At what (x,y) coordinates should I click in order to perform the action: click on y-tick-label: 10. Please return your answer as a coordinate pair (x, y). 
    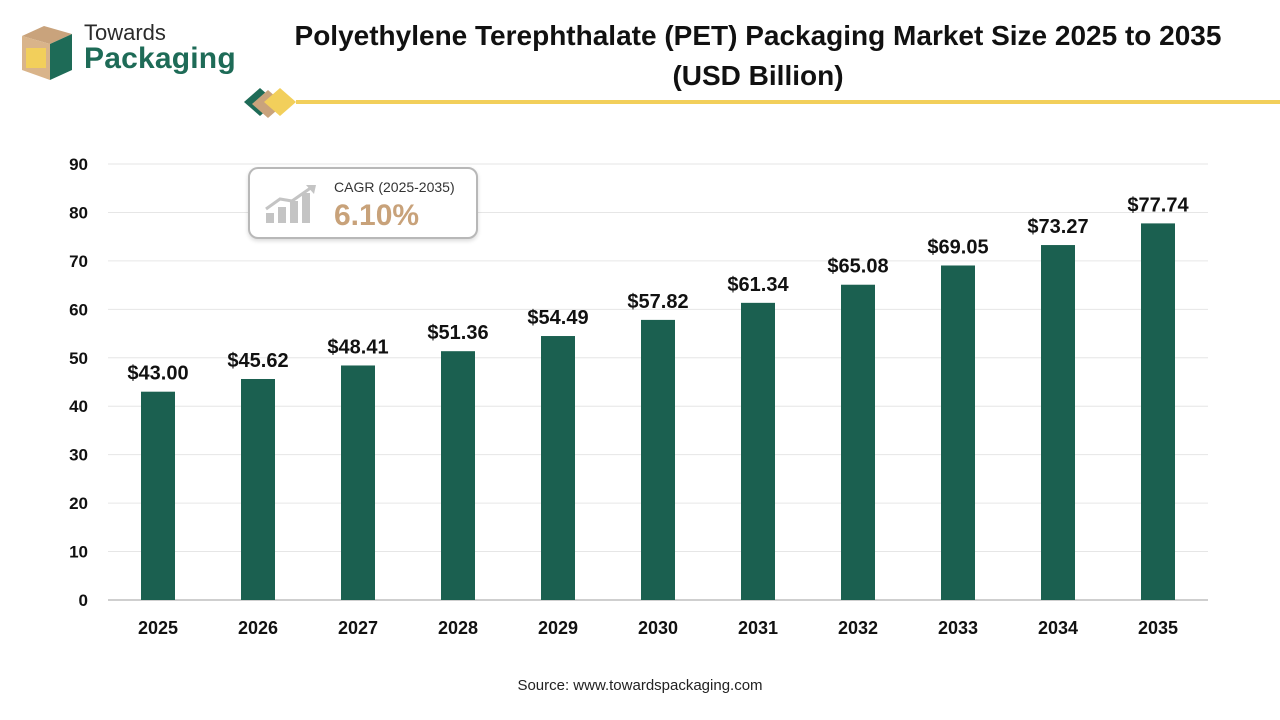
    Looking at the image, I should click on (78, 552).